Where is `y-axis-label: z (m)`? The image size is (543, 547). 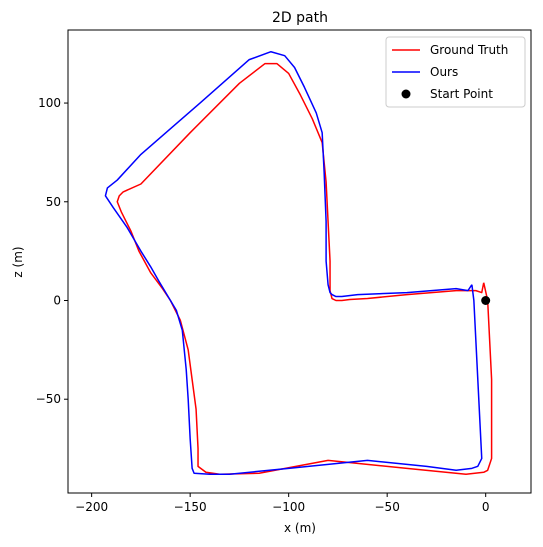
y-axis-label: z (m) is located at coordinates (18, 261).